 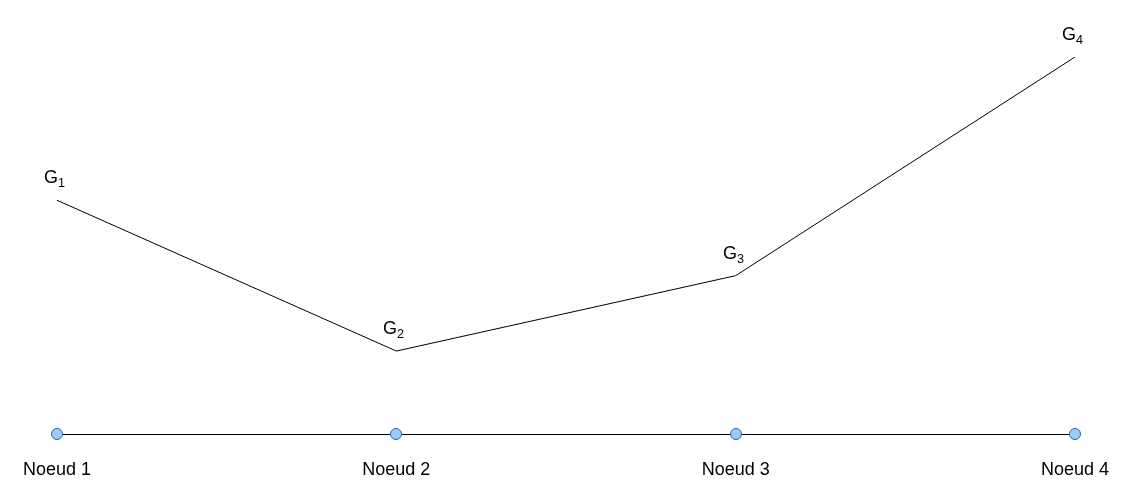 What do you see at coordinates (735, 468) in the screenshot?
I see `x-tick-label: Noeud 3` at bounding box center [735, 468].